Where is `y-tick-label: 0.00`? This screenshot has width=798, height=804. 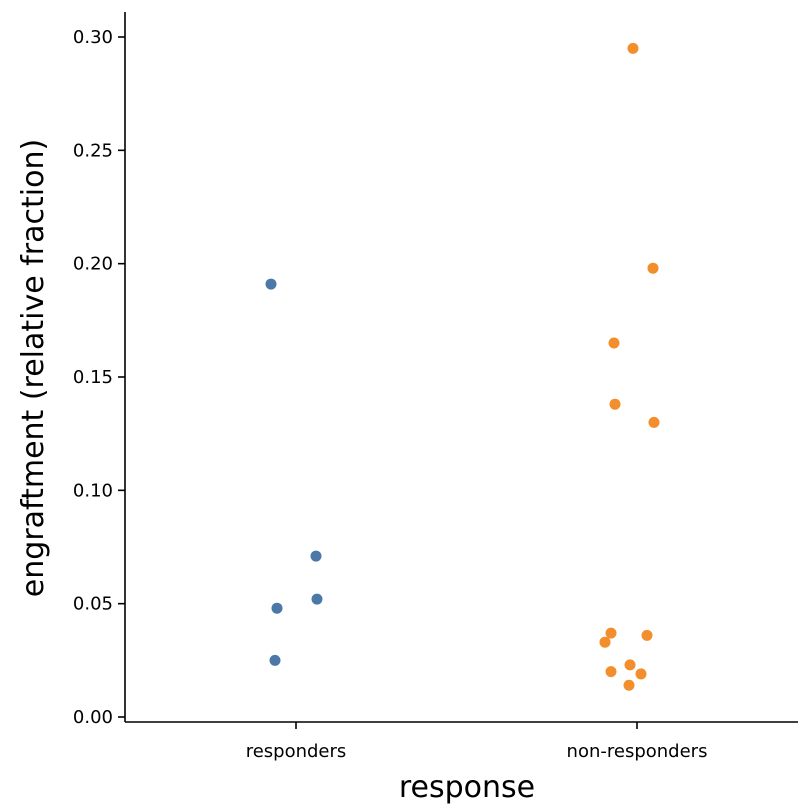 y-tick-label: 0.00 is located at coordinates (93, 717).